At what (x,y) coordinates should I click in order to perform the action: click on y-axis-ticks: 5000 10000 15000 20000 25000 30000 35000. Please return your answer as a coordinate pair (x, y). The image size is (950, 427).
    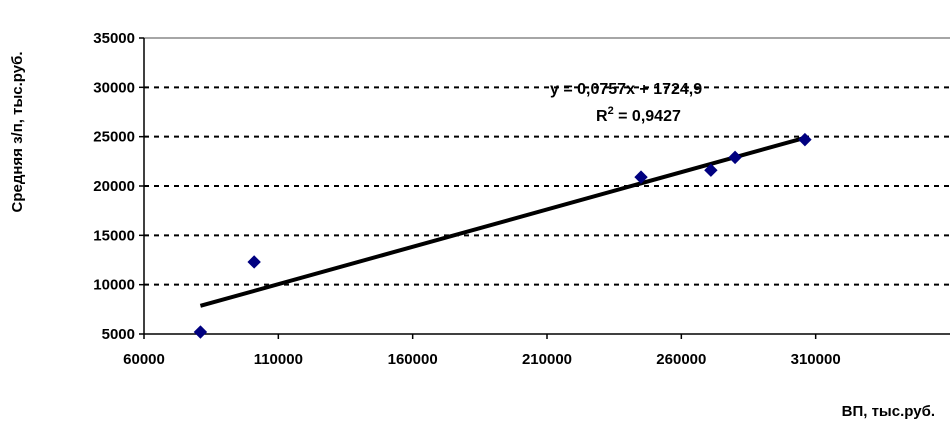
    Looking at the image, I should click on (118, 186).